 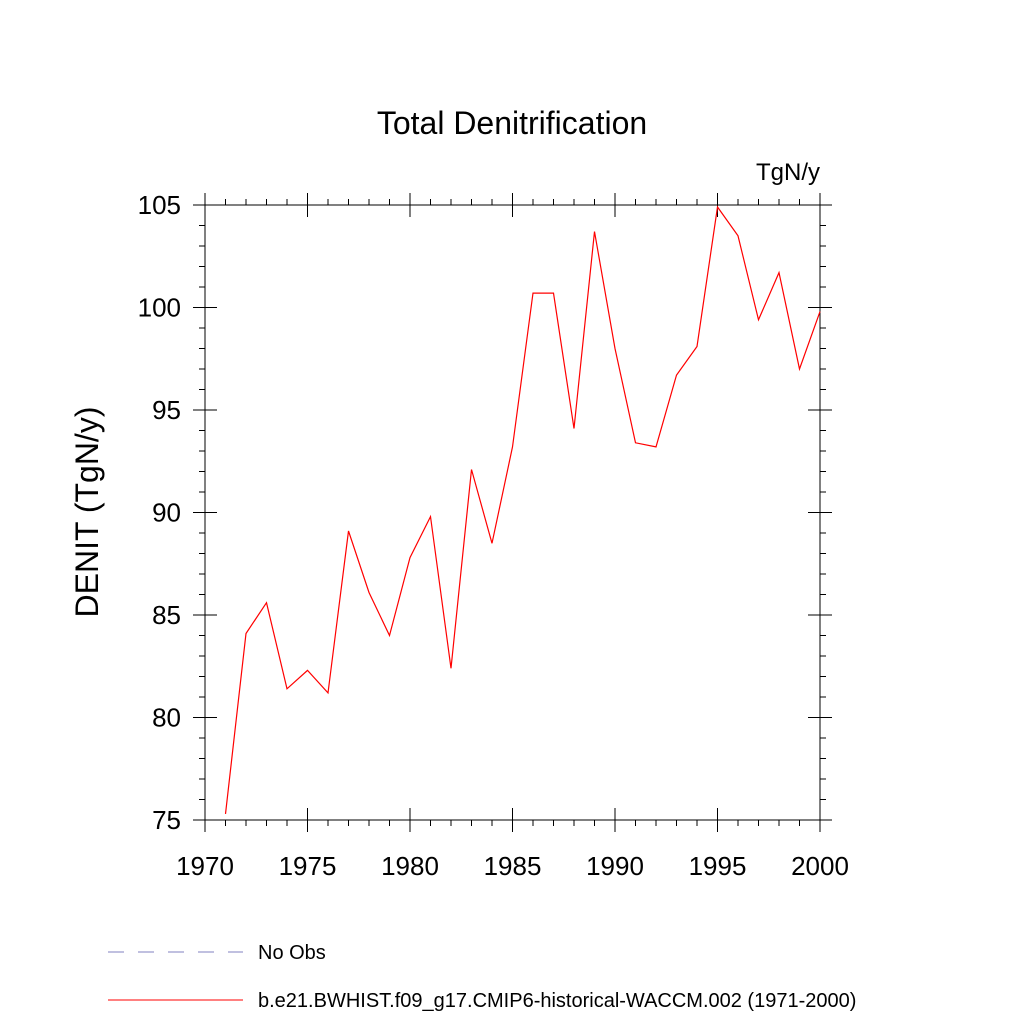 What do you see at coordinates (166, 820) in the screenshot?
I see `y-tick-label: 75` at bounding box center [166, 820].